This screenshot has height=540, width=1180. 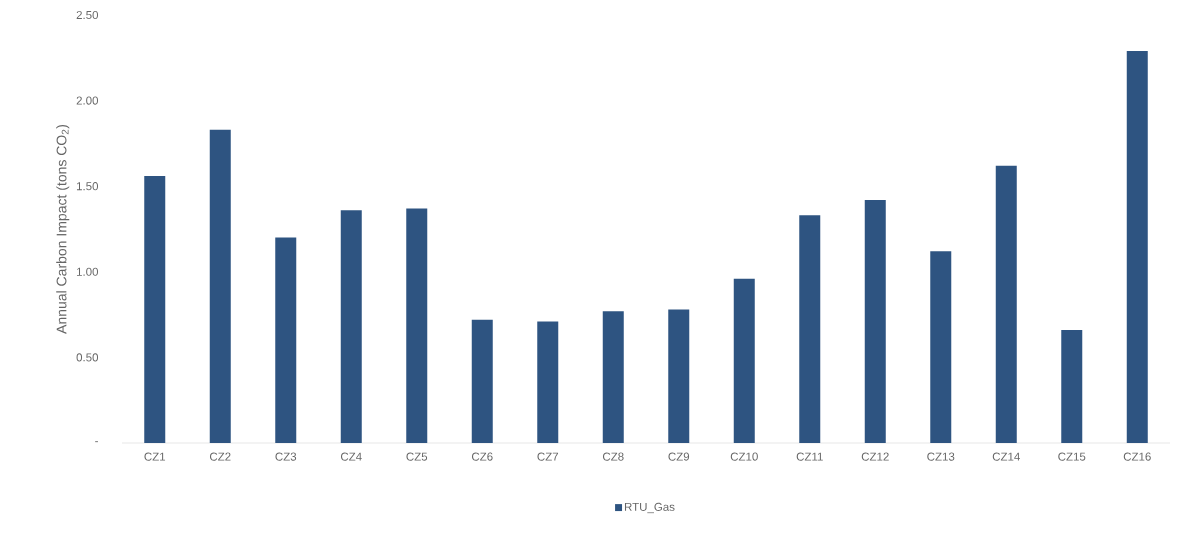 What do you see at coordinates (220, 456) in the screenshot?
I see `x-tick-label: CZ2` at bounding box center [220, 456].